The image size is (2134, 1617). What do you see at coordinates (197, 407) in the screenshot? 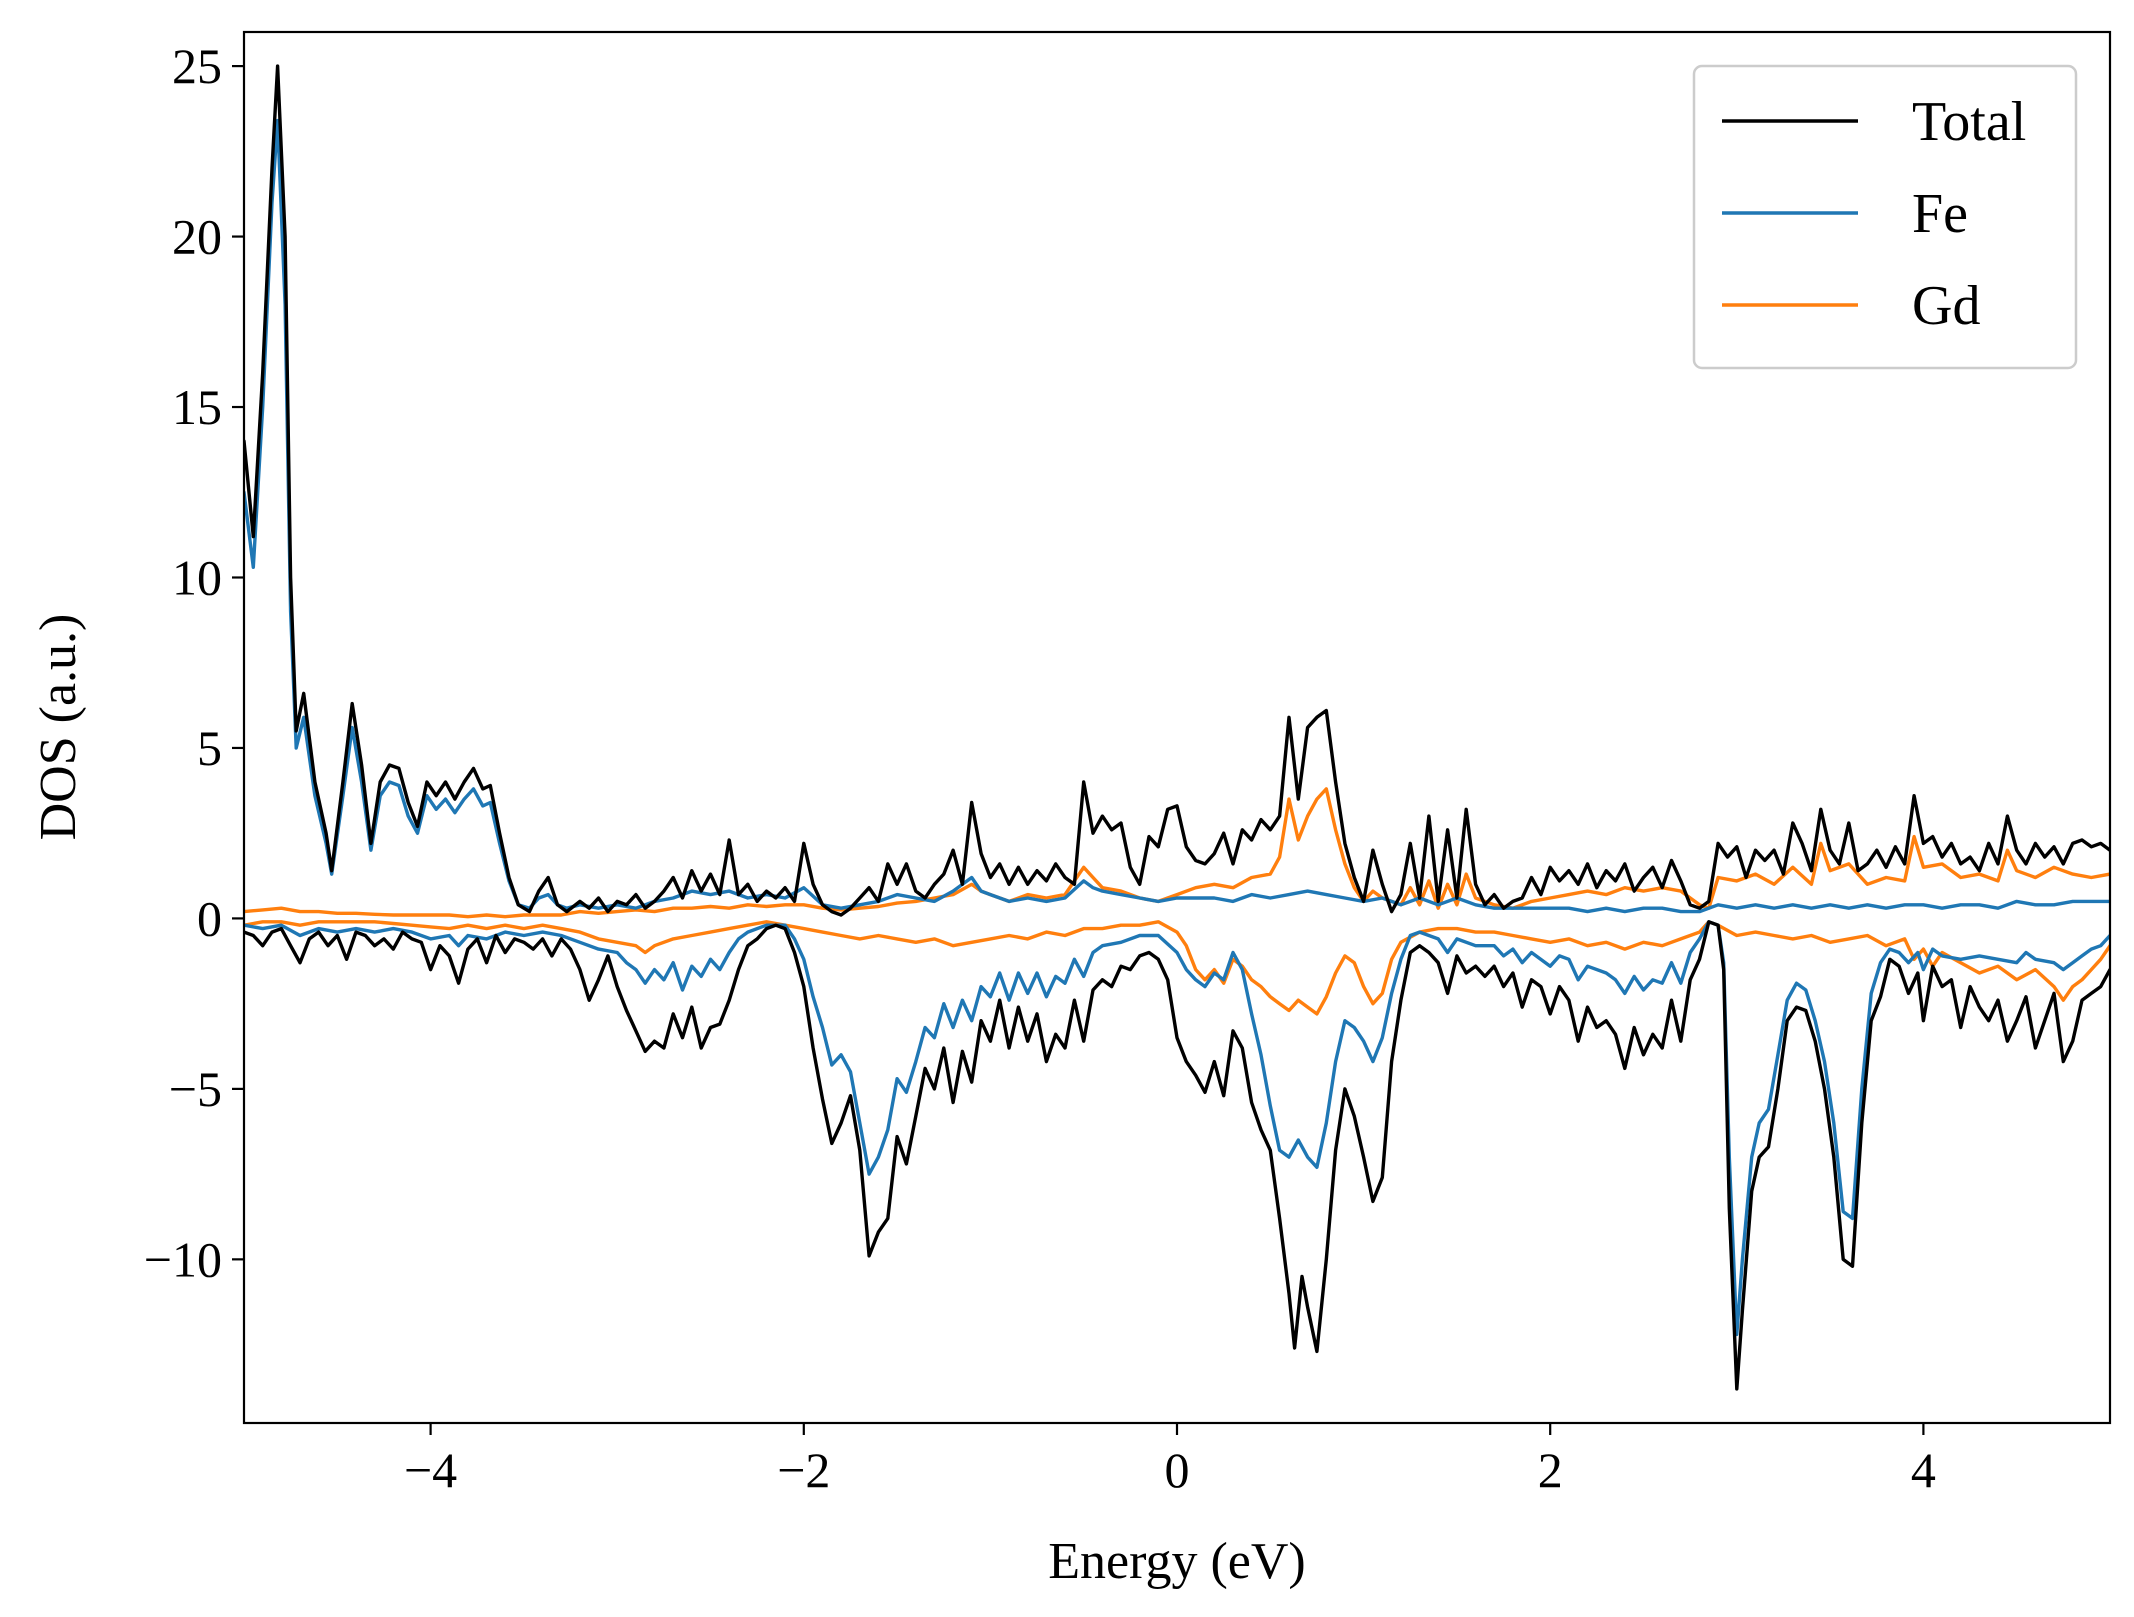
I see `y-tick-label: 15` at bounding box center [197, 407].